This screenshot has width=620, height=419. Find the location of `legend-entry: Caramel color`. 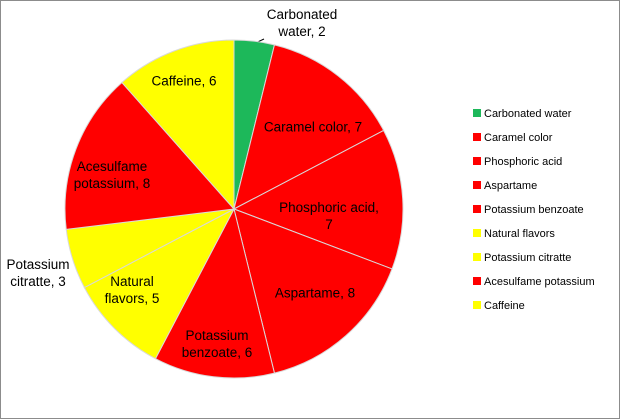

legend-entry: Caramel color is located at coordinates (512, 138).